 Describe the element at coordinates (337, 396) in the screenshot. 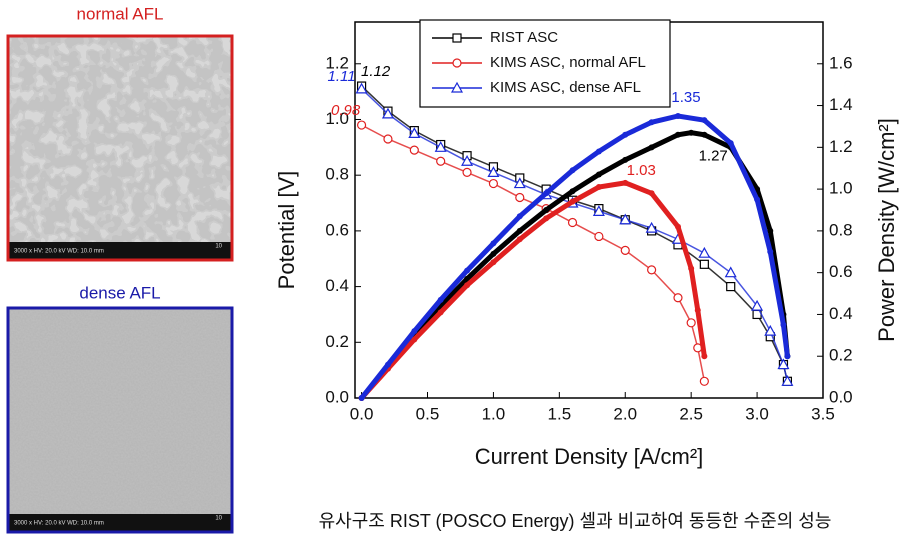

I see `y-tick-label: 0.0` at that location.